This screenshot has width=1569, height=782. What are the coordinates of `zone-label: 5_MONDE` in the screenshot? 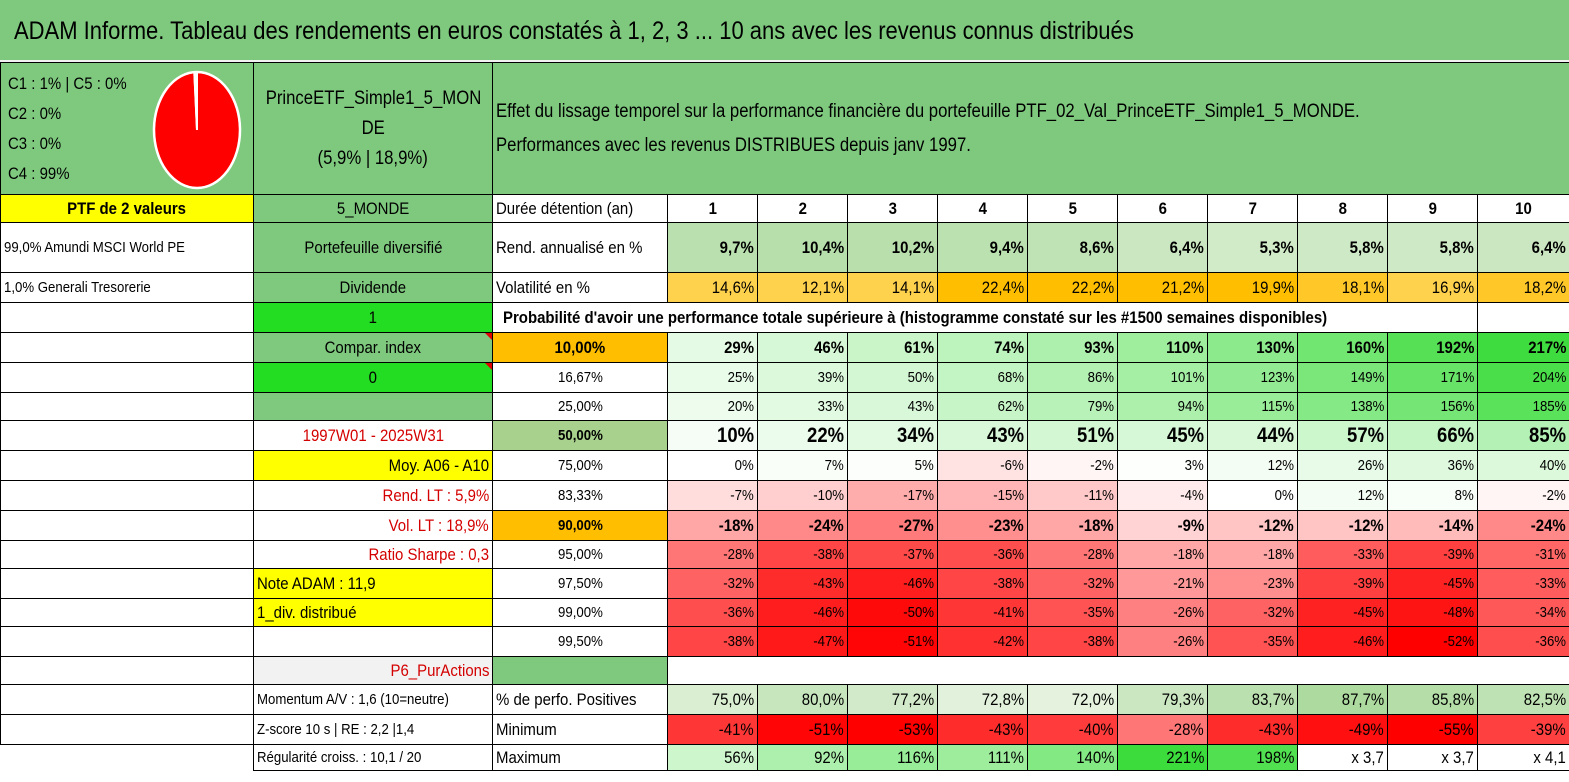 It's located at (373, 208).